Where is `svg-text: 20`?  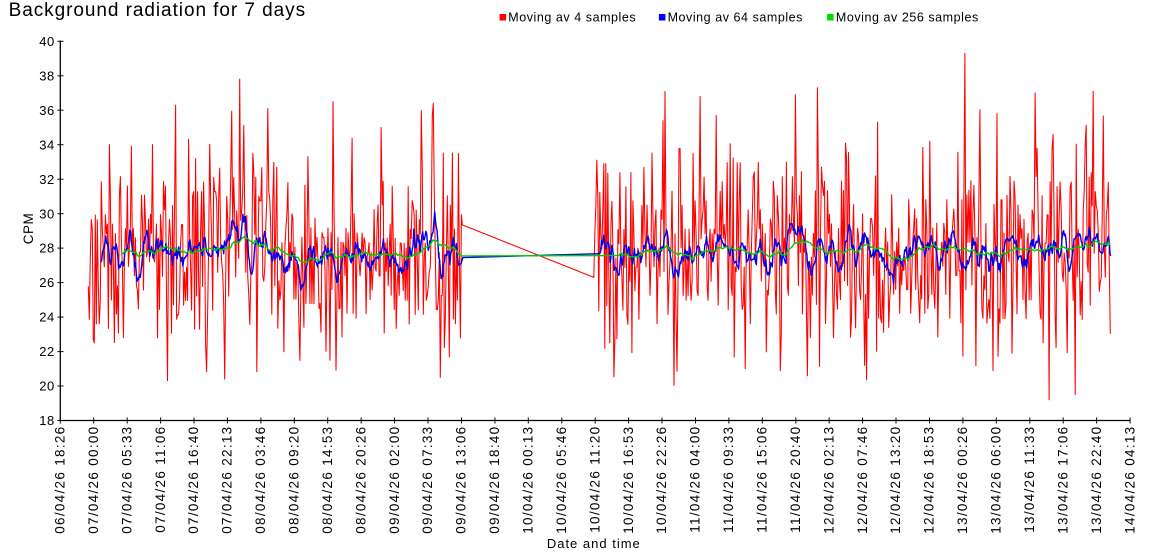
svg-text: 20 is located at coordinates (46, 386).